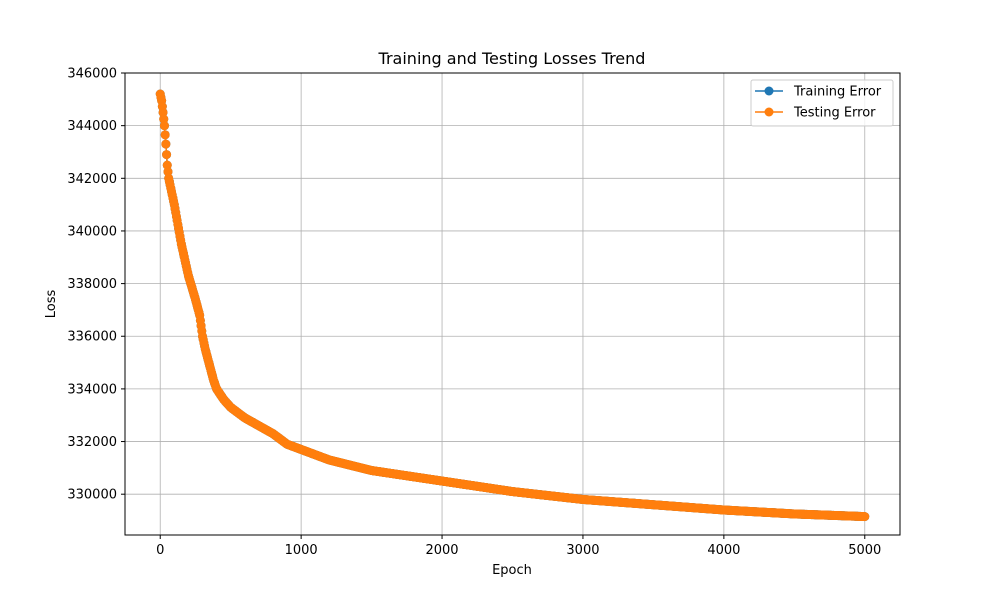 The height and width of the screenshot is (604, 1000). I want to click on legend: Training Error Testing Error, so click(822, 103).